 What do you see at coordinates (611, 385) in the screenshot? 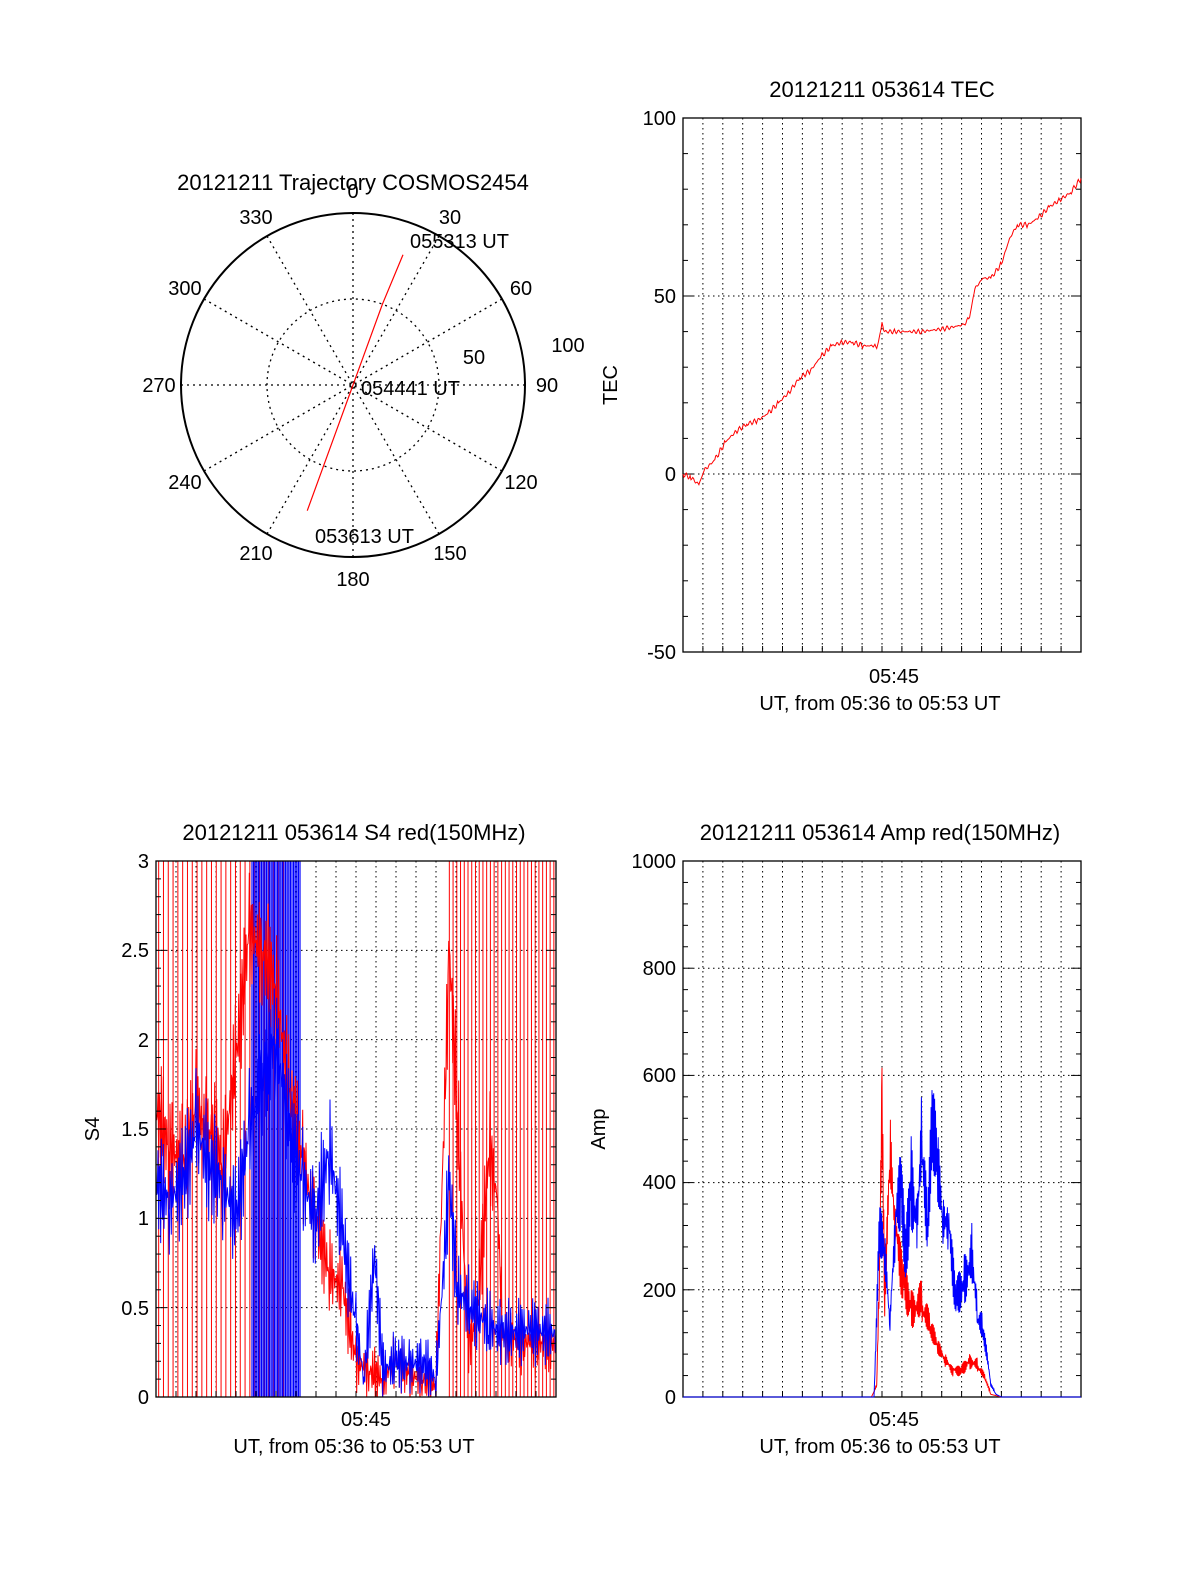
I see `tec-ylabel: TEC` at bounding box center [611, 385].